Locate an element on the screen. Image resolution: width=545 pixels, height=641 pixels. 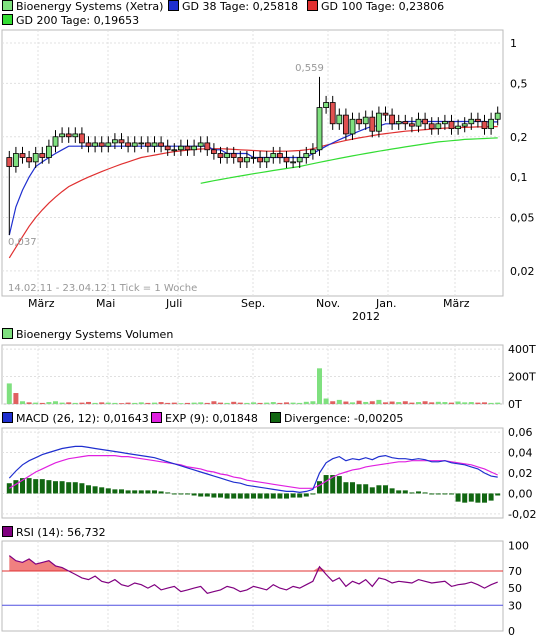
legend-item-rsi: RSI (14): 56,732 is located at coordinates (54, 533).